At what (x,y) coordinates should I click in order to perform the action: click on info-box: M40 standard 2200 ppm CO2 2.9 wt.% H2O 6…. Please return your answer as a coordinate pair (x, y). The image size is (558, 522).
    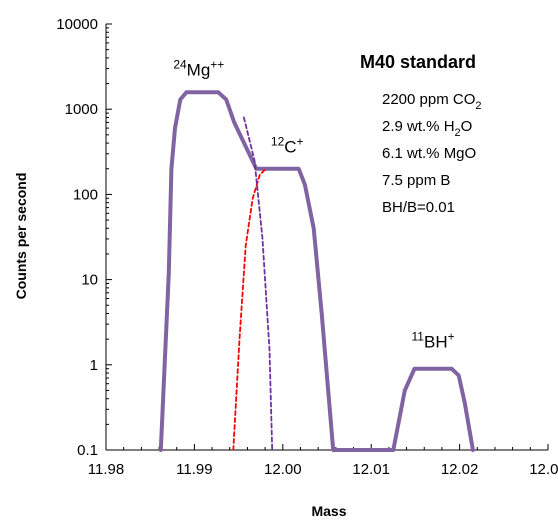
    Looking at the image, I should click on (421, 134).